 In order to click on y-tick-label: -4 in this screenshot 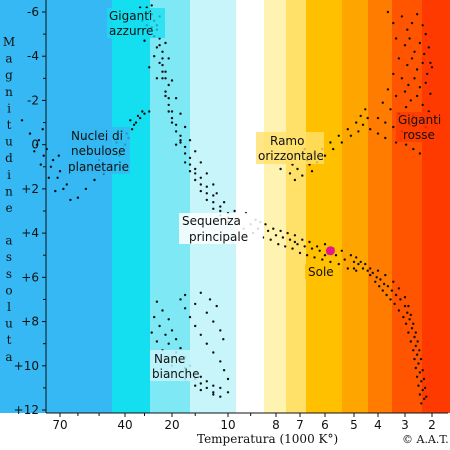, I will do `click(33, 56)`.